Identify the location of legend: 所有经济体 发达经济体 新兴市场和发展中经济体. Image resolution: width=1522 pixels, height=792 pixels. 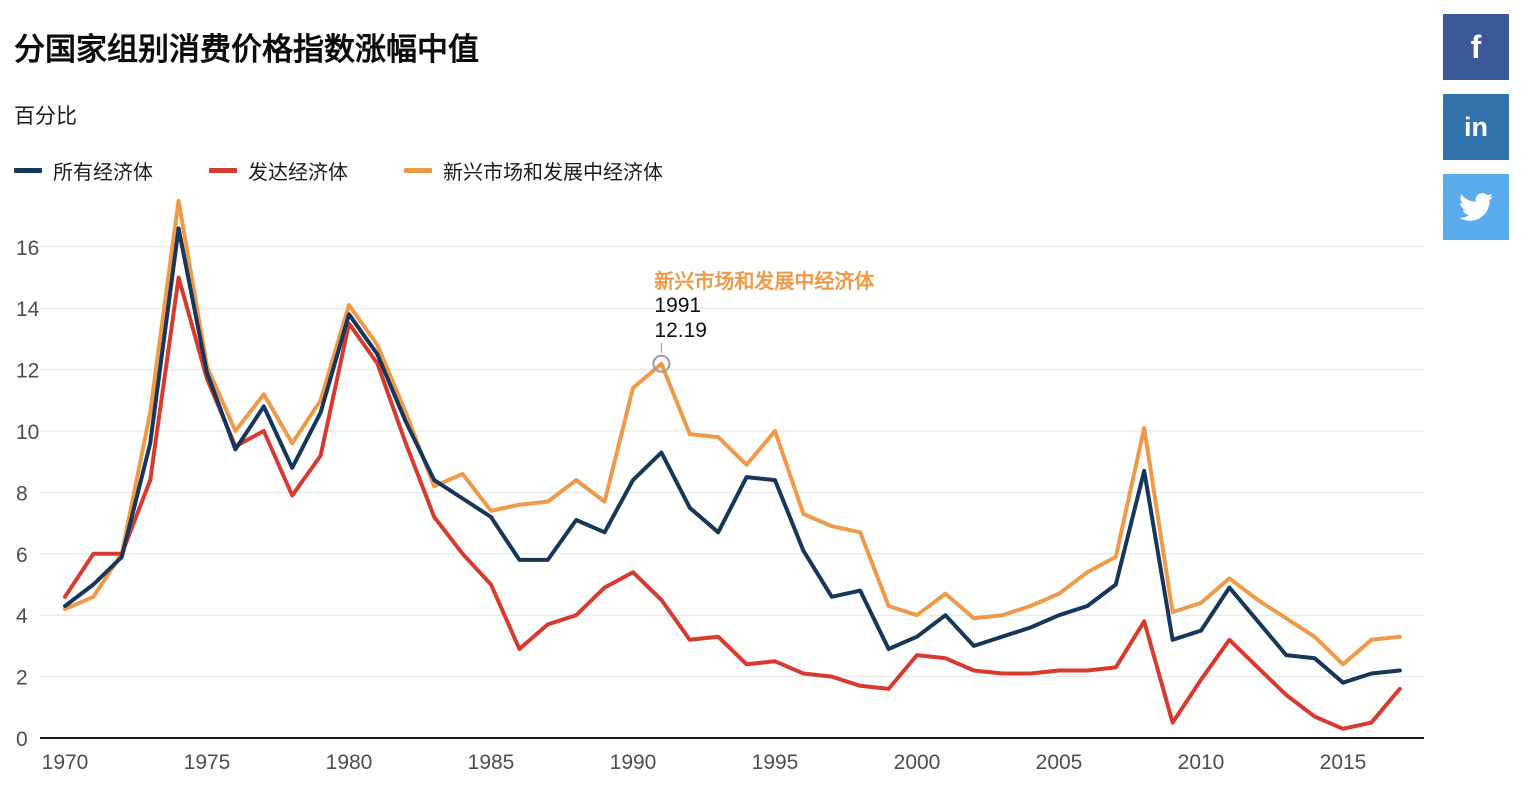
(338, 170).